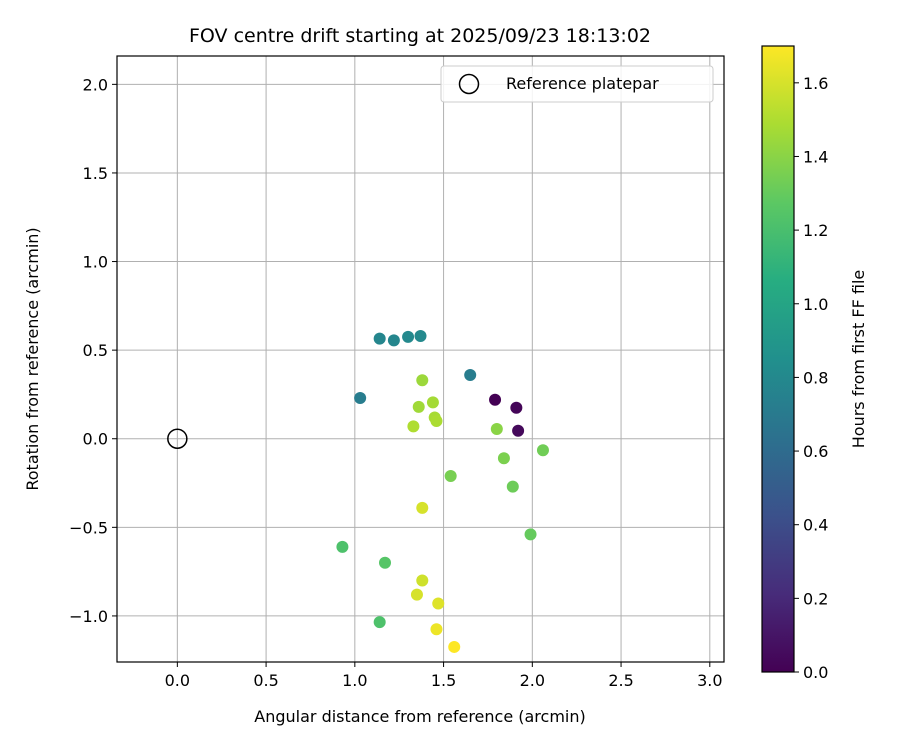  Describe the element at coordinates (815, 230) in the screenshot. I see `colorbar-tick-label: 1.2` at that location.